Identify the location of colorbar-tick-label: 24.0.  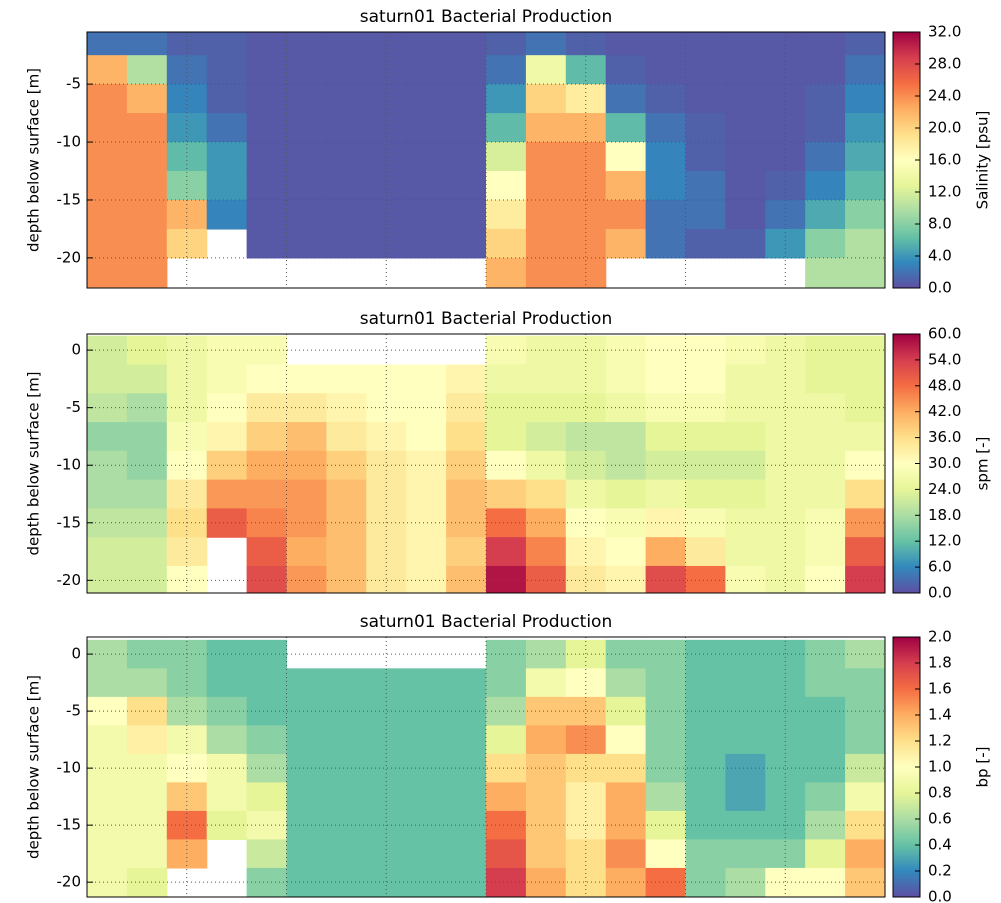
(944, 489).